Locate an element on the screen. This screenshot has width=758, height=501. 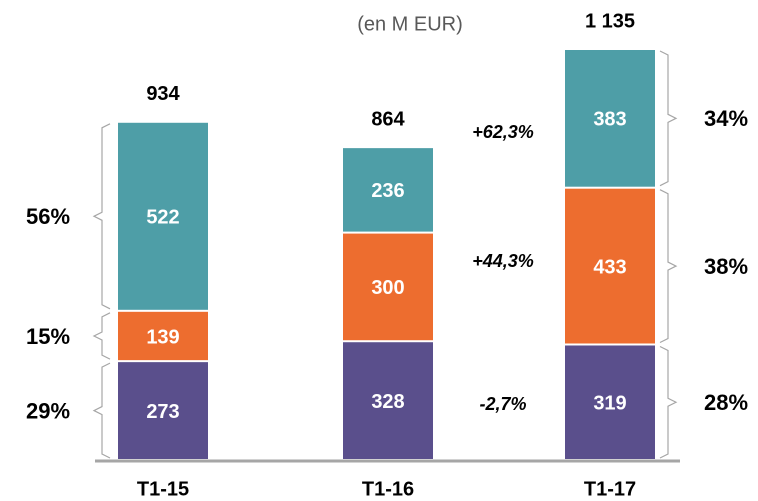
x-tick-label: T1-16 is located at coordinates (388, 489).